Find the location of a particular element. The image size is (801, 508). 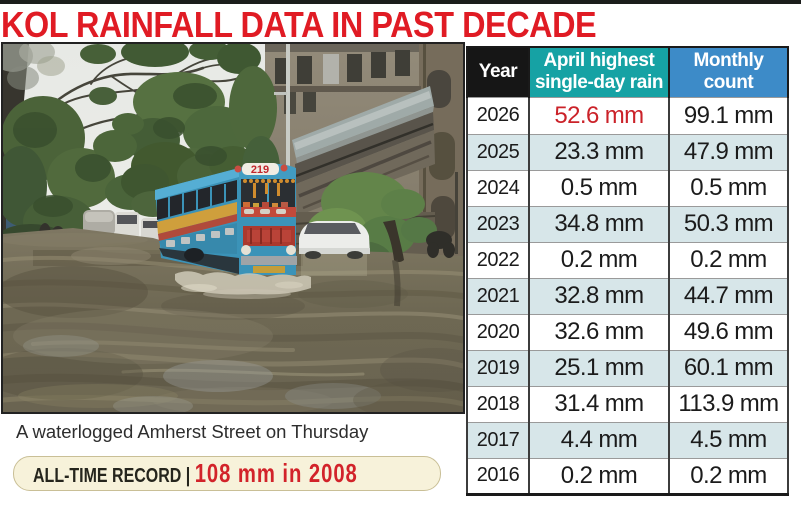

svg-text: 219 is located at coordinates (260, 170).